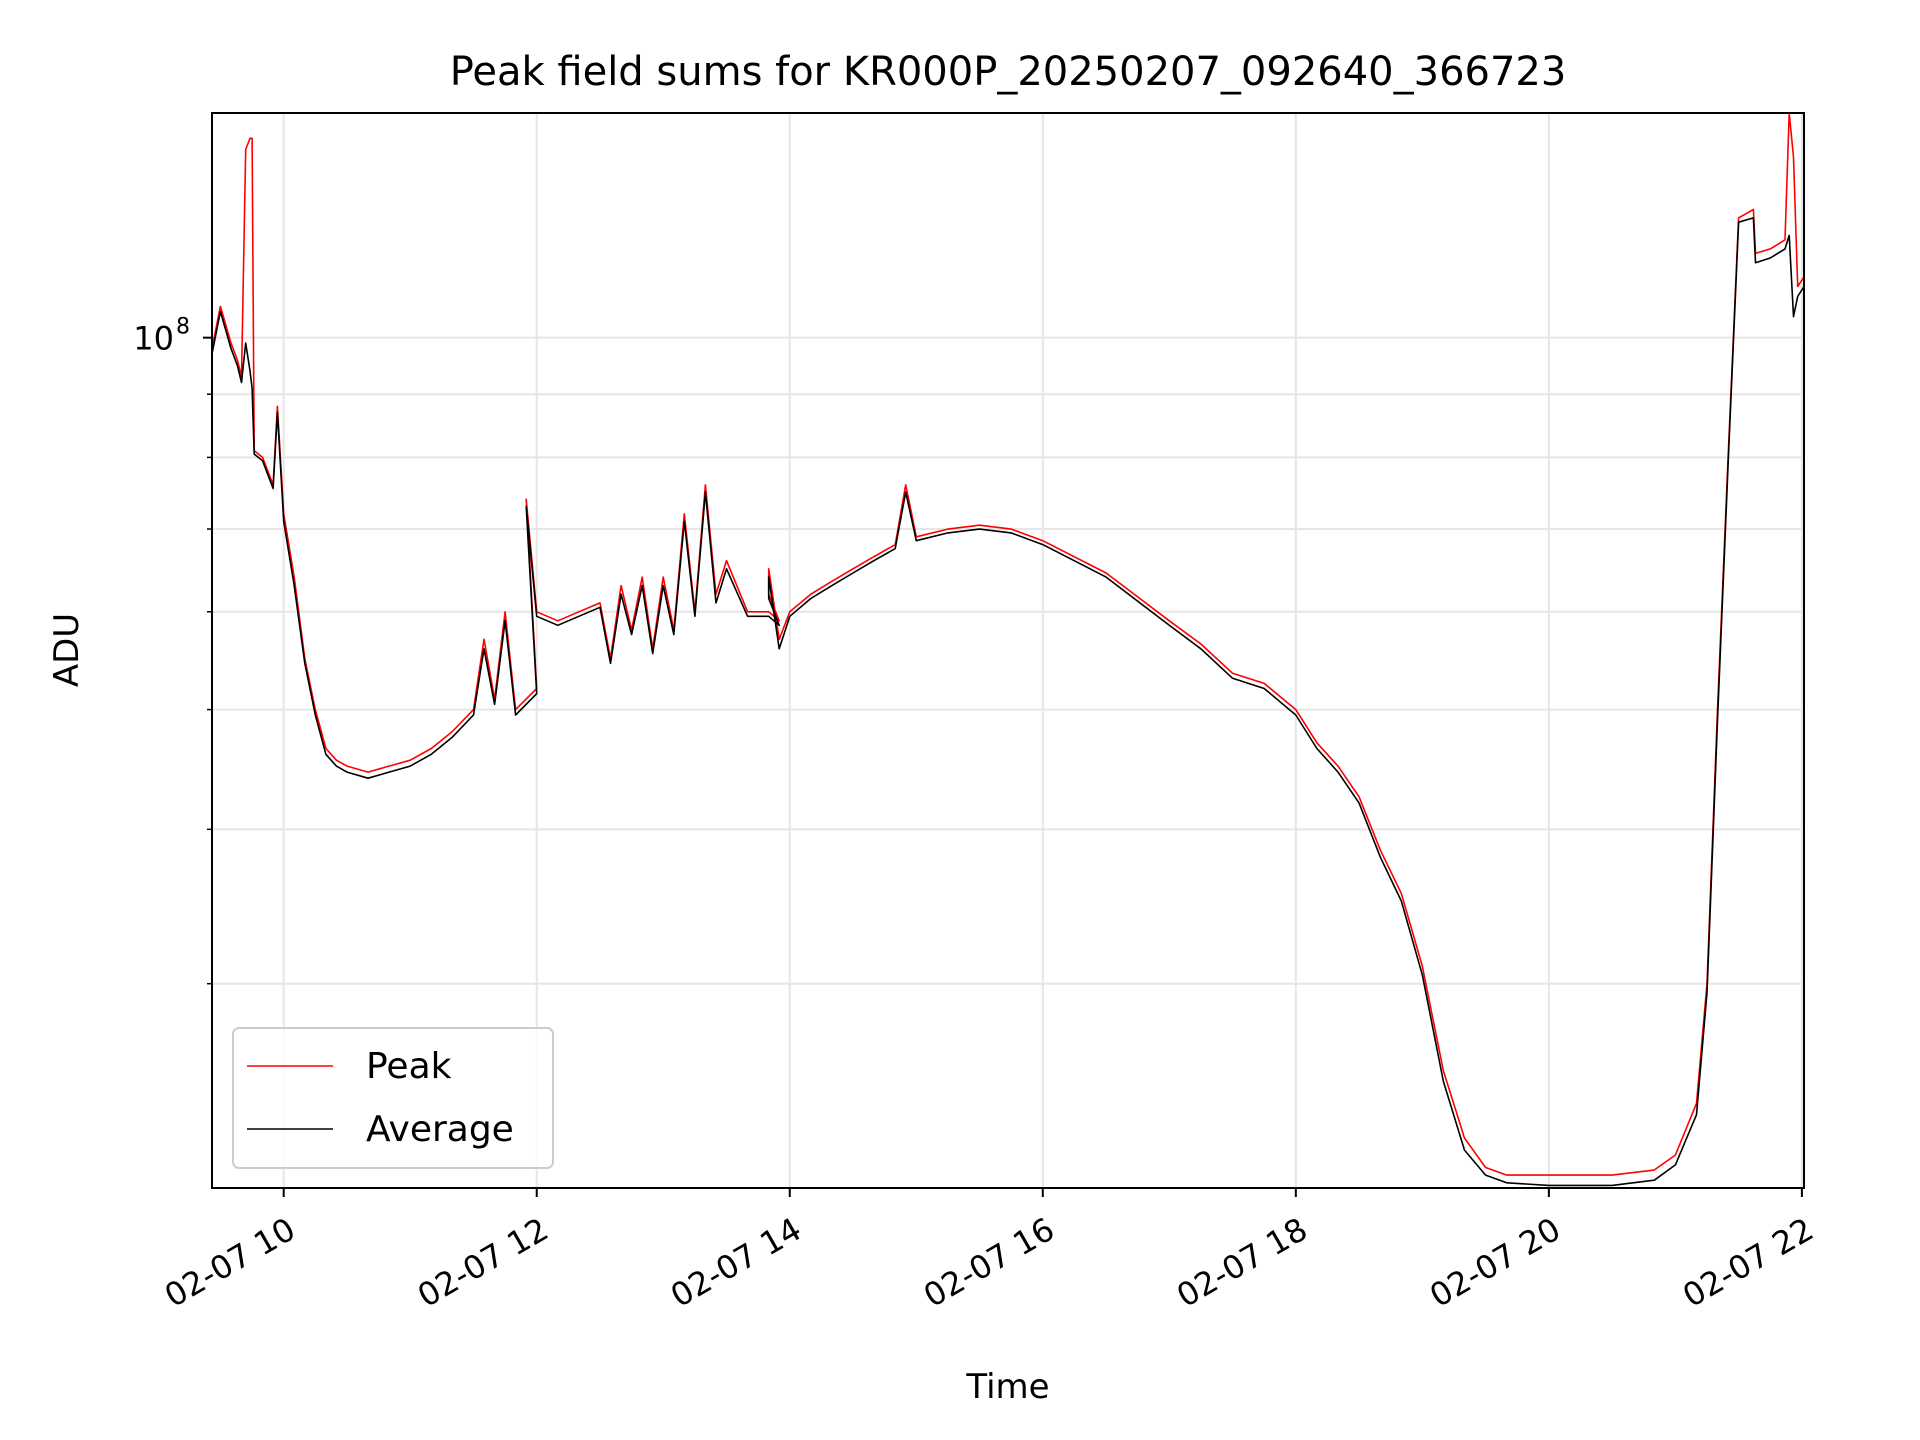 The height and width of the screenshot is (1440, 1920). I want to click on legend-box, so click(393, 1098).